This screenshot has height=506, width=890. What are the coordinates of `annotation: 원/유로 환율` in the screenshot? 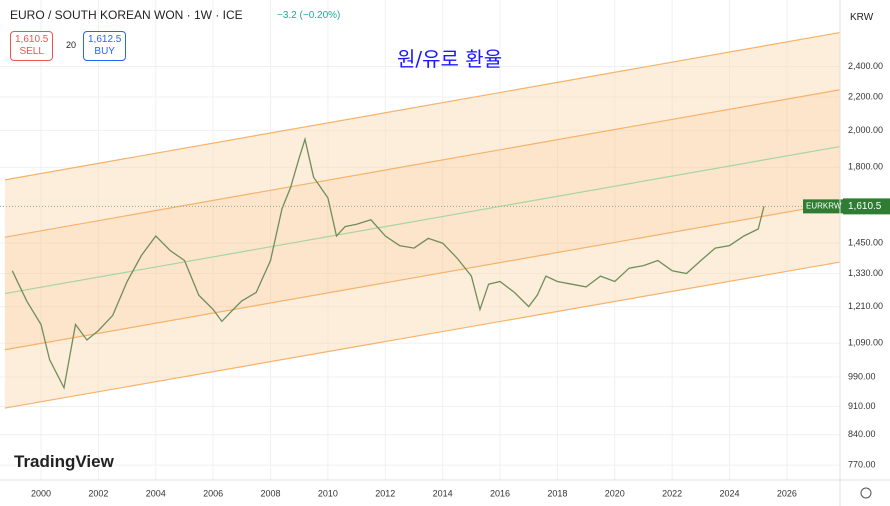 It's located at (450, 59).